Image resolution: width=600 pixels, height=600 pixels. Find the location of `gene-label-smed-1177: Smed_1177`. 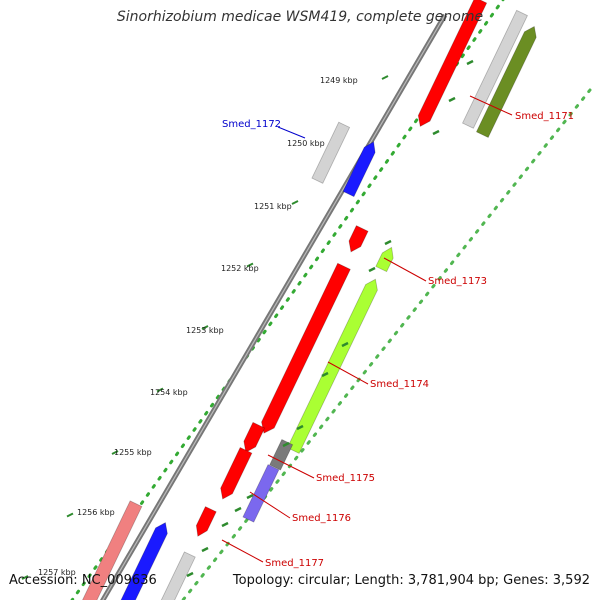

gene-label-smed-1177: Smed_1177 is located at coordinates (294, 563).